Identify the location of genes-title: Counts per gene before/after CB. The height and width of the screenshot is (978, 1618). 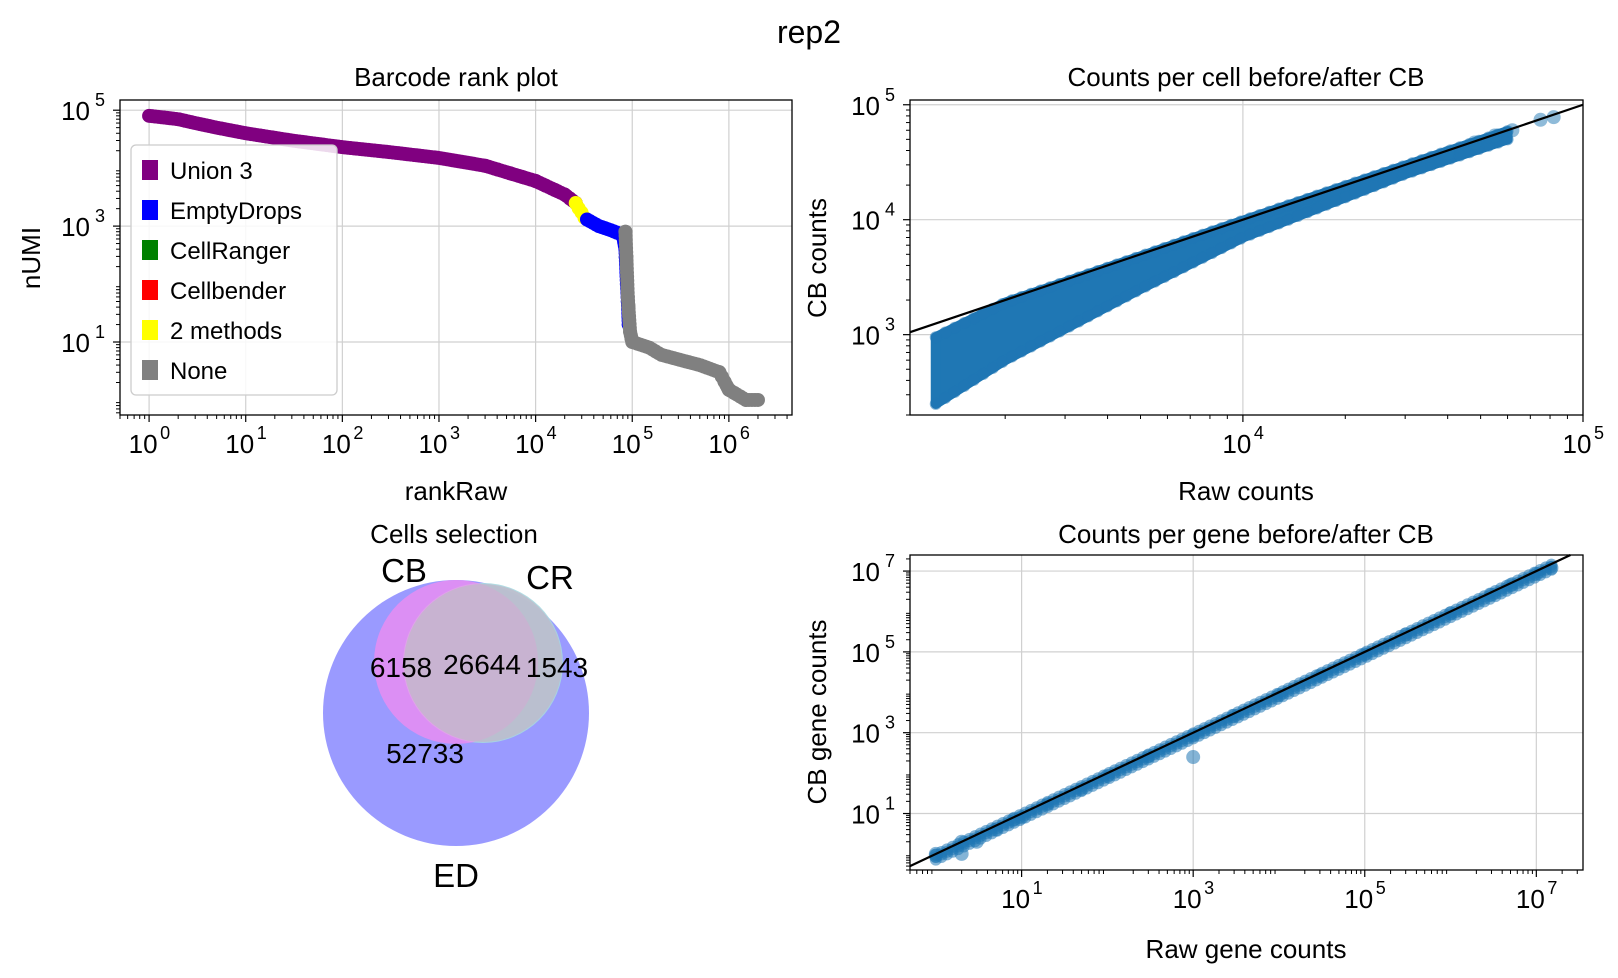
(1246, 534).